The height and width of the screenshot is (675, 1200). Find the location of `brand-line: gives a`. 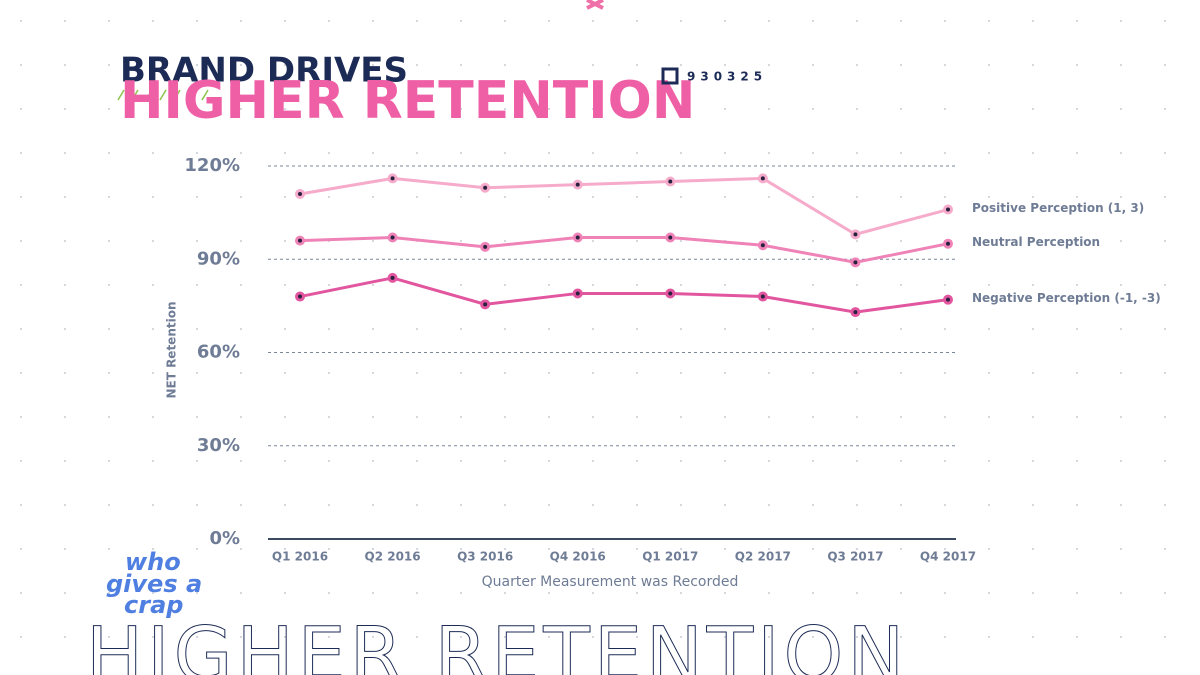

brand-line: gives a is located at coordinates (154, 584).